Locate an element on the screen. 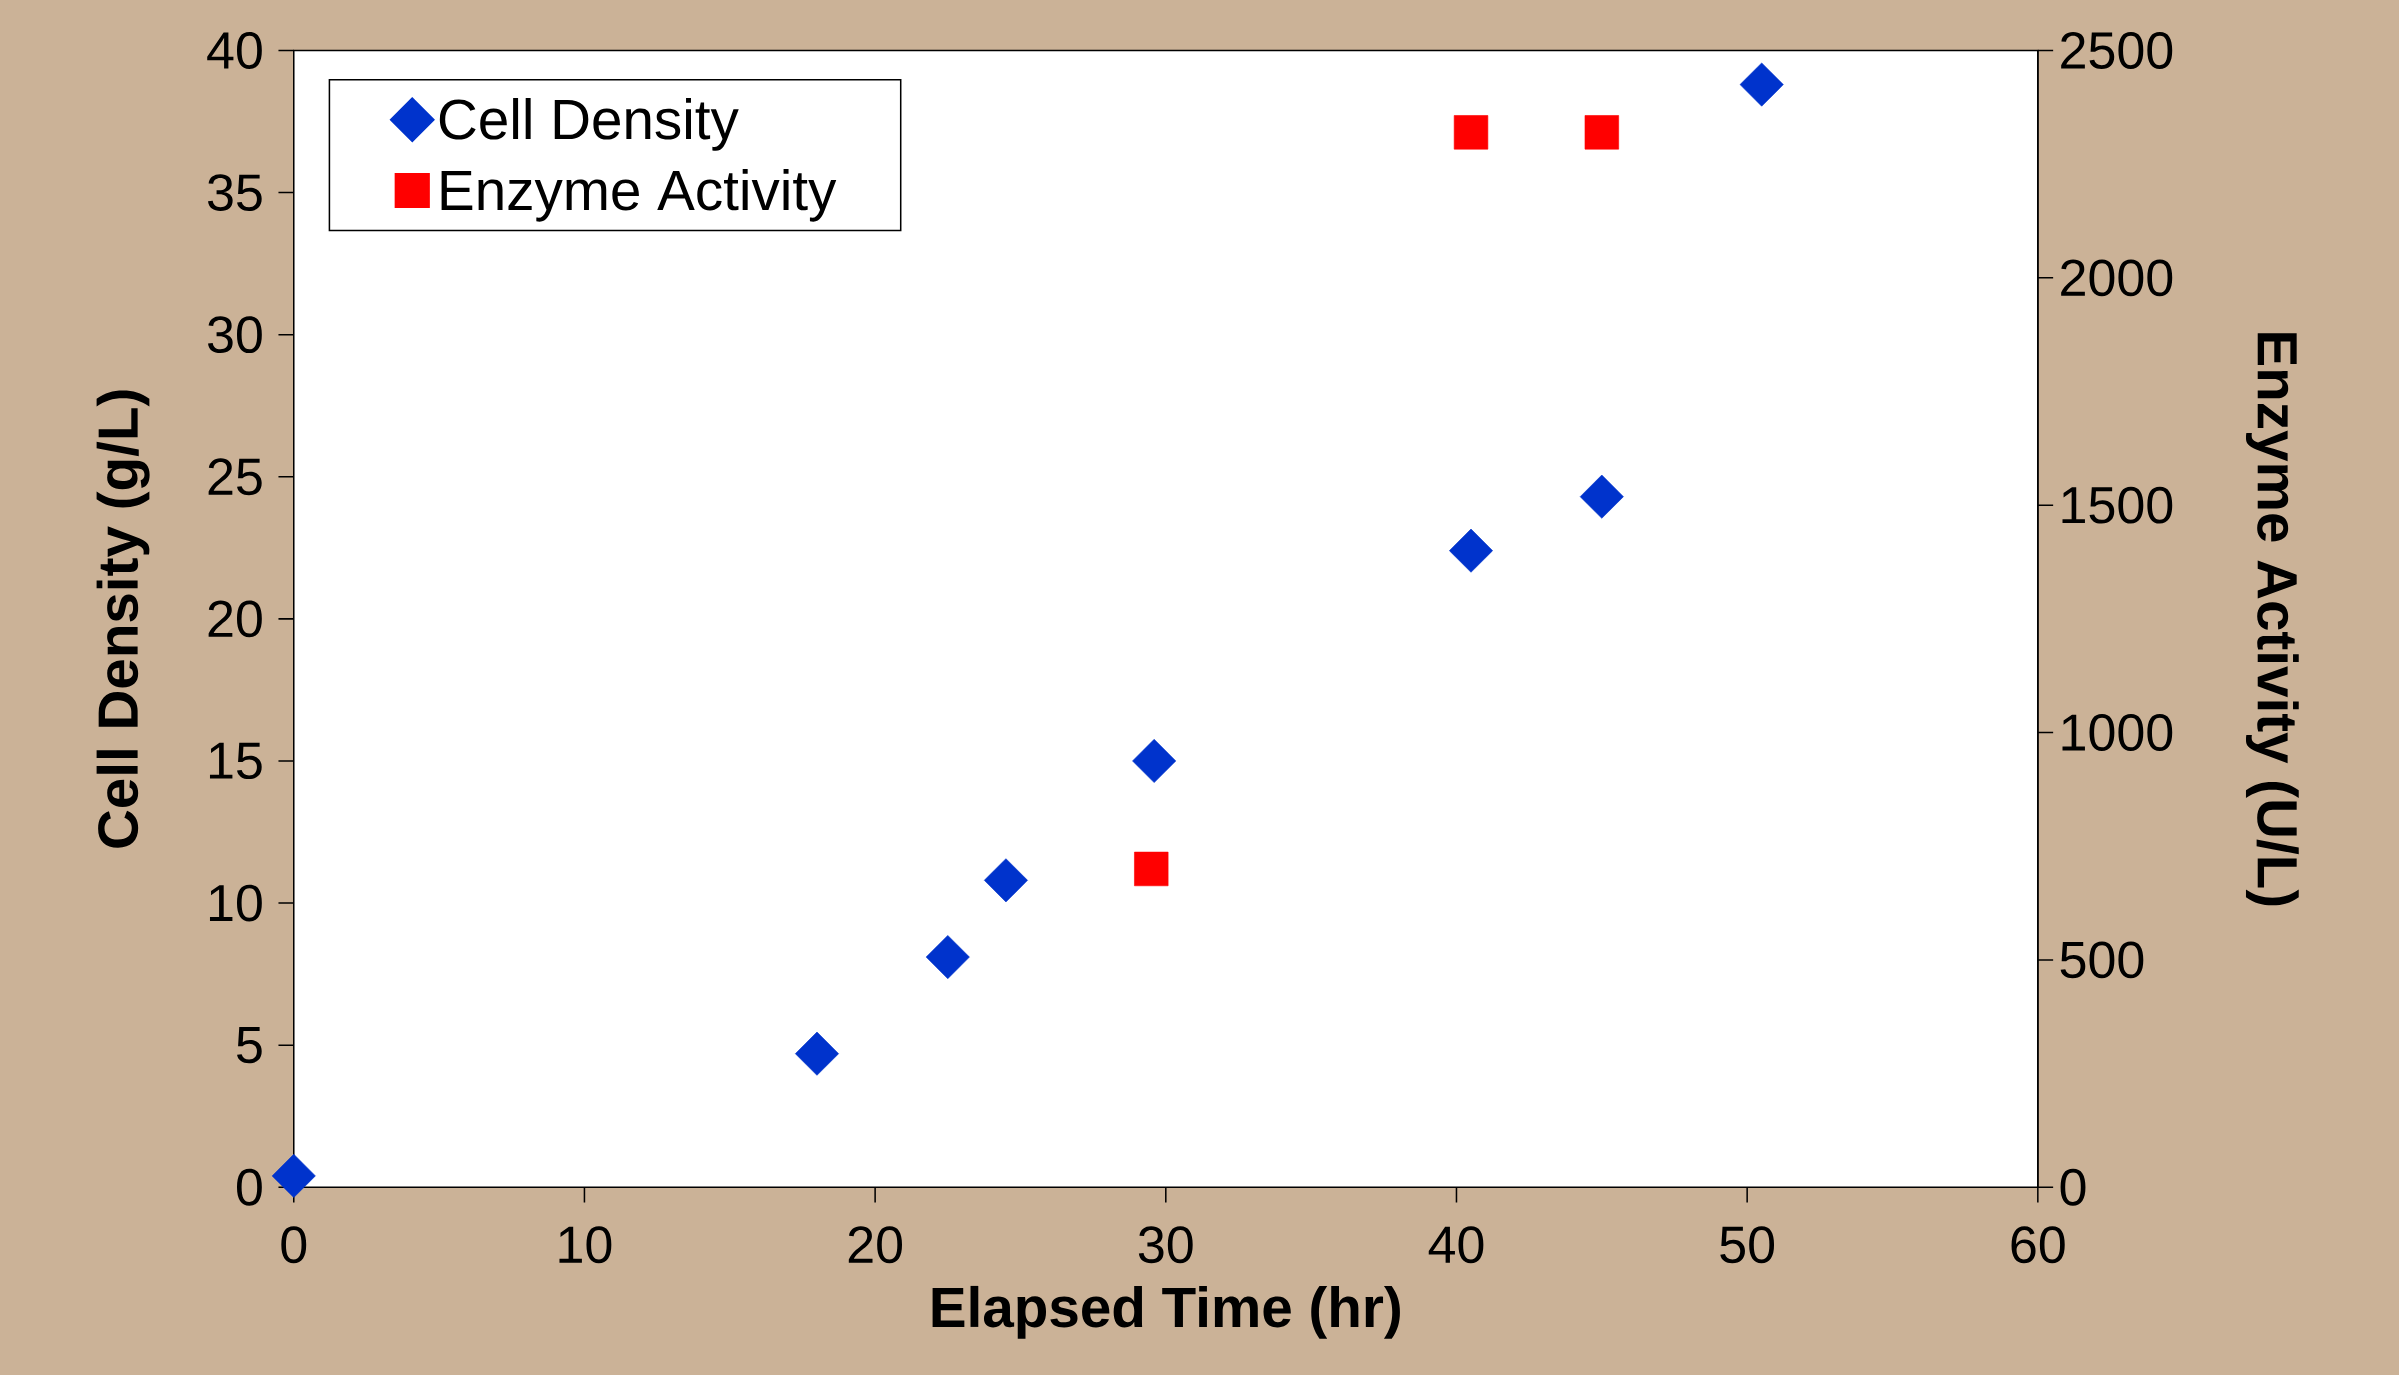 The width and height of the screenshot is (2399, 1375). y2-tick-label: 2000 is located at coordinates (2117, 278).